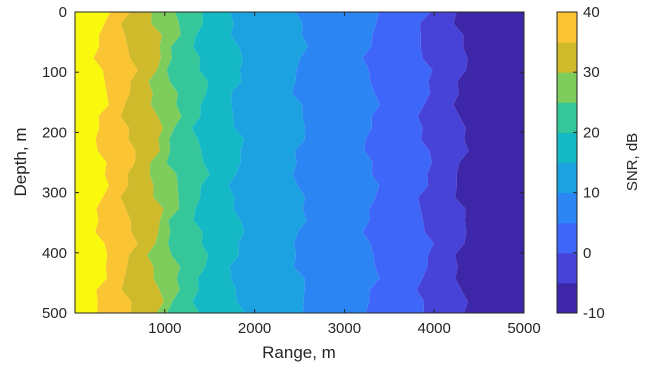  I want to click on snr-band--10, so click(488, 162).